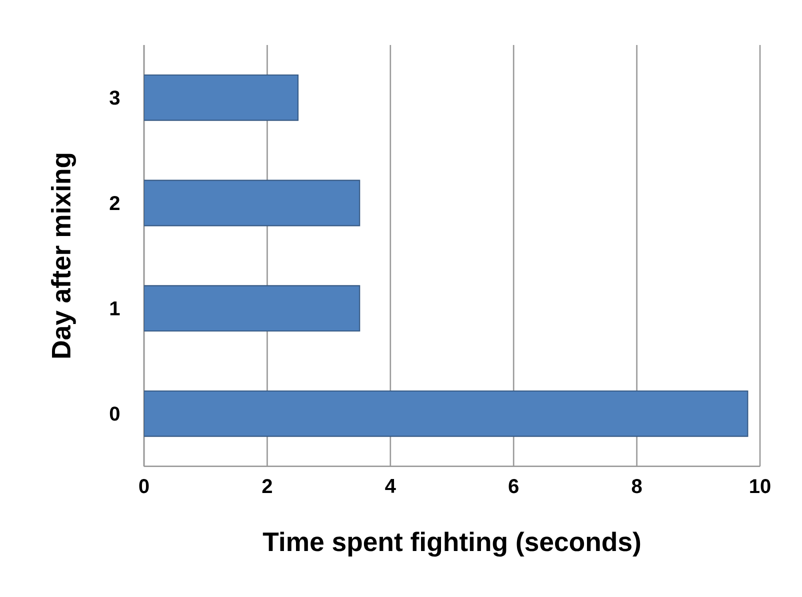 This screenshot has height=597, width=802. What do you see at coordinates (390, 486) in the screenshot?
I see `x-tick-label: 4` at bounding box center [390, 486].